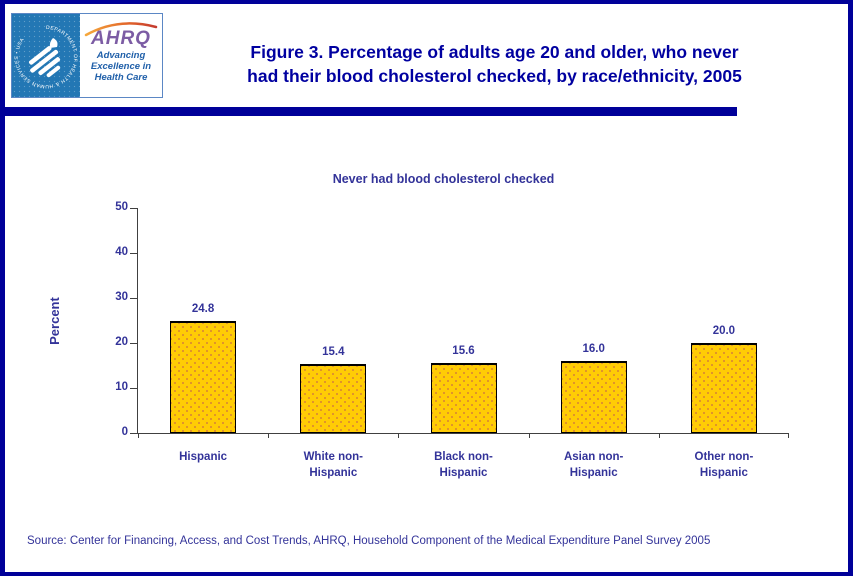  I want to click on x-category-label-line: White non-, so click(333, 457).